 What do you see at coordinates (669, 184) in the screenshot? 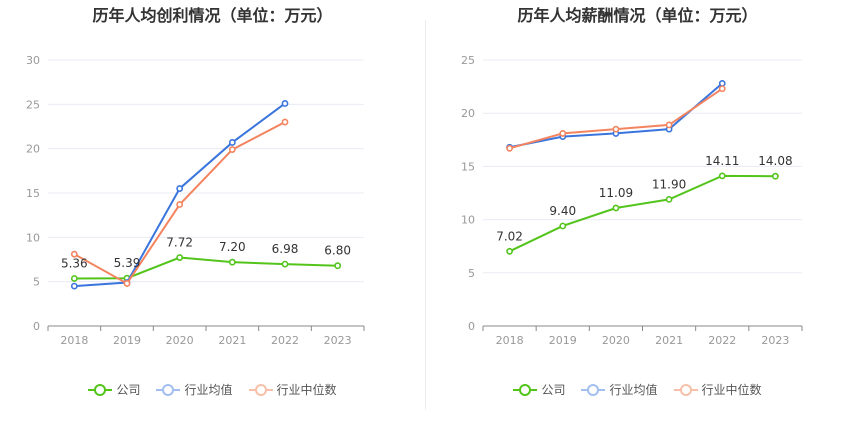
I see `data-label: 11.90` at bounding box center [669, 184].